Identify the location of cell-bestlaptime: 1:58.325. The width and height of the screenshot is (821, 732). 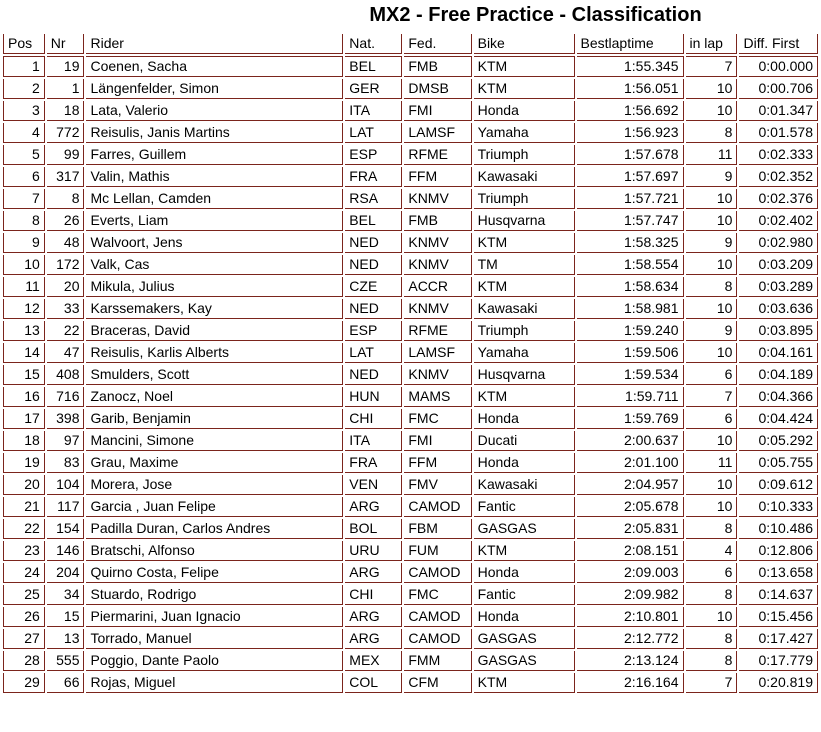
(630, 243).